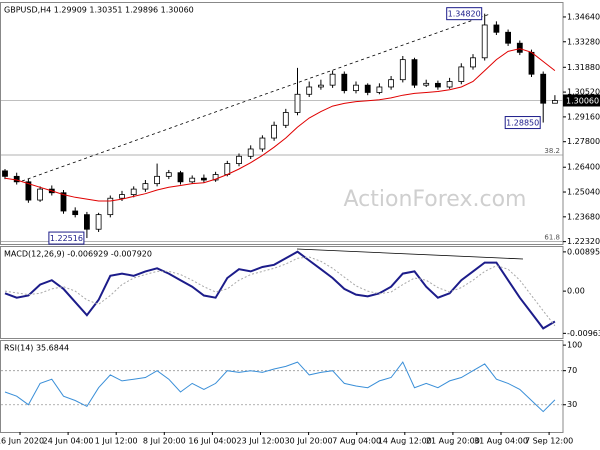 The image size is (600, 450). What do you see at coordinates (116, 441) in the screenshot?
I see `x-tick-label: 1 Jul 12:00` at bounding box center [116, 441].